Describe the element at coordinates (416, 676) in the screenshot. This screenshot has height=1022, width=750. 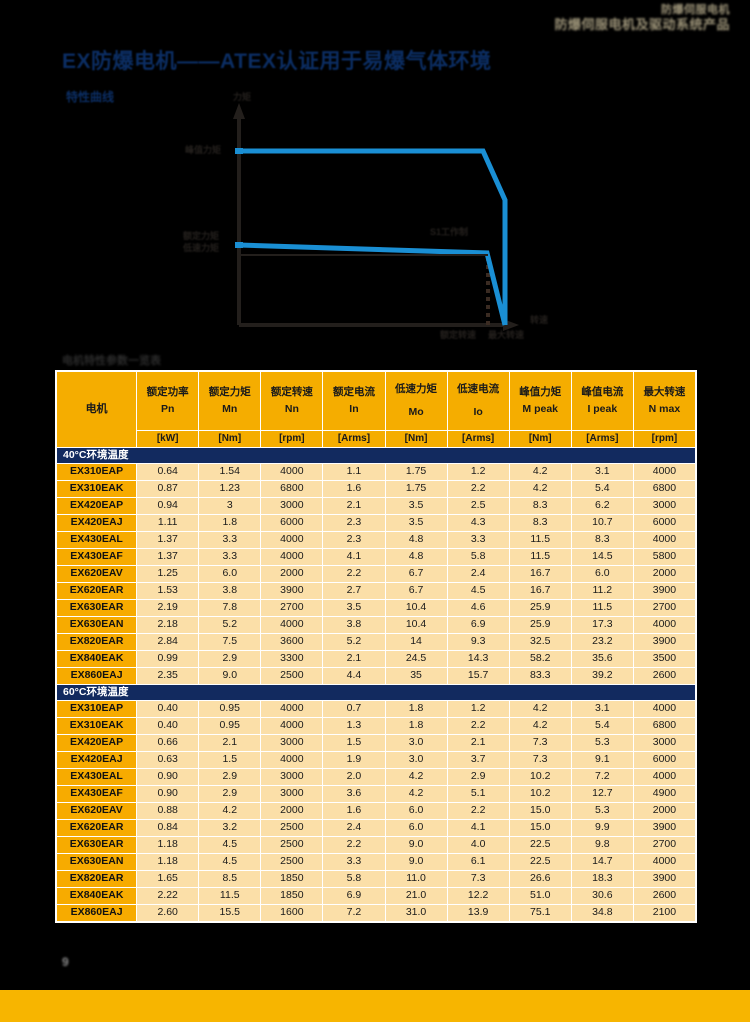
I see `cell-mo: 35` at that location.